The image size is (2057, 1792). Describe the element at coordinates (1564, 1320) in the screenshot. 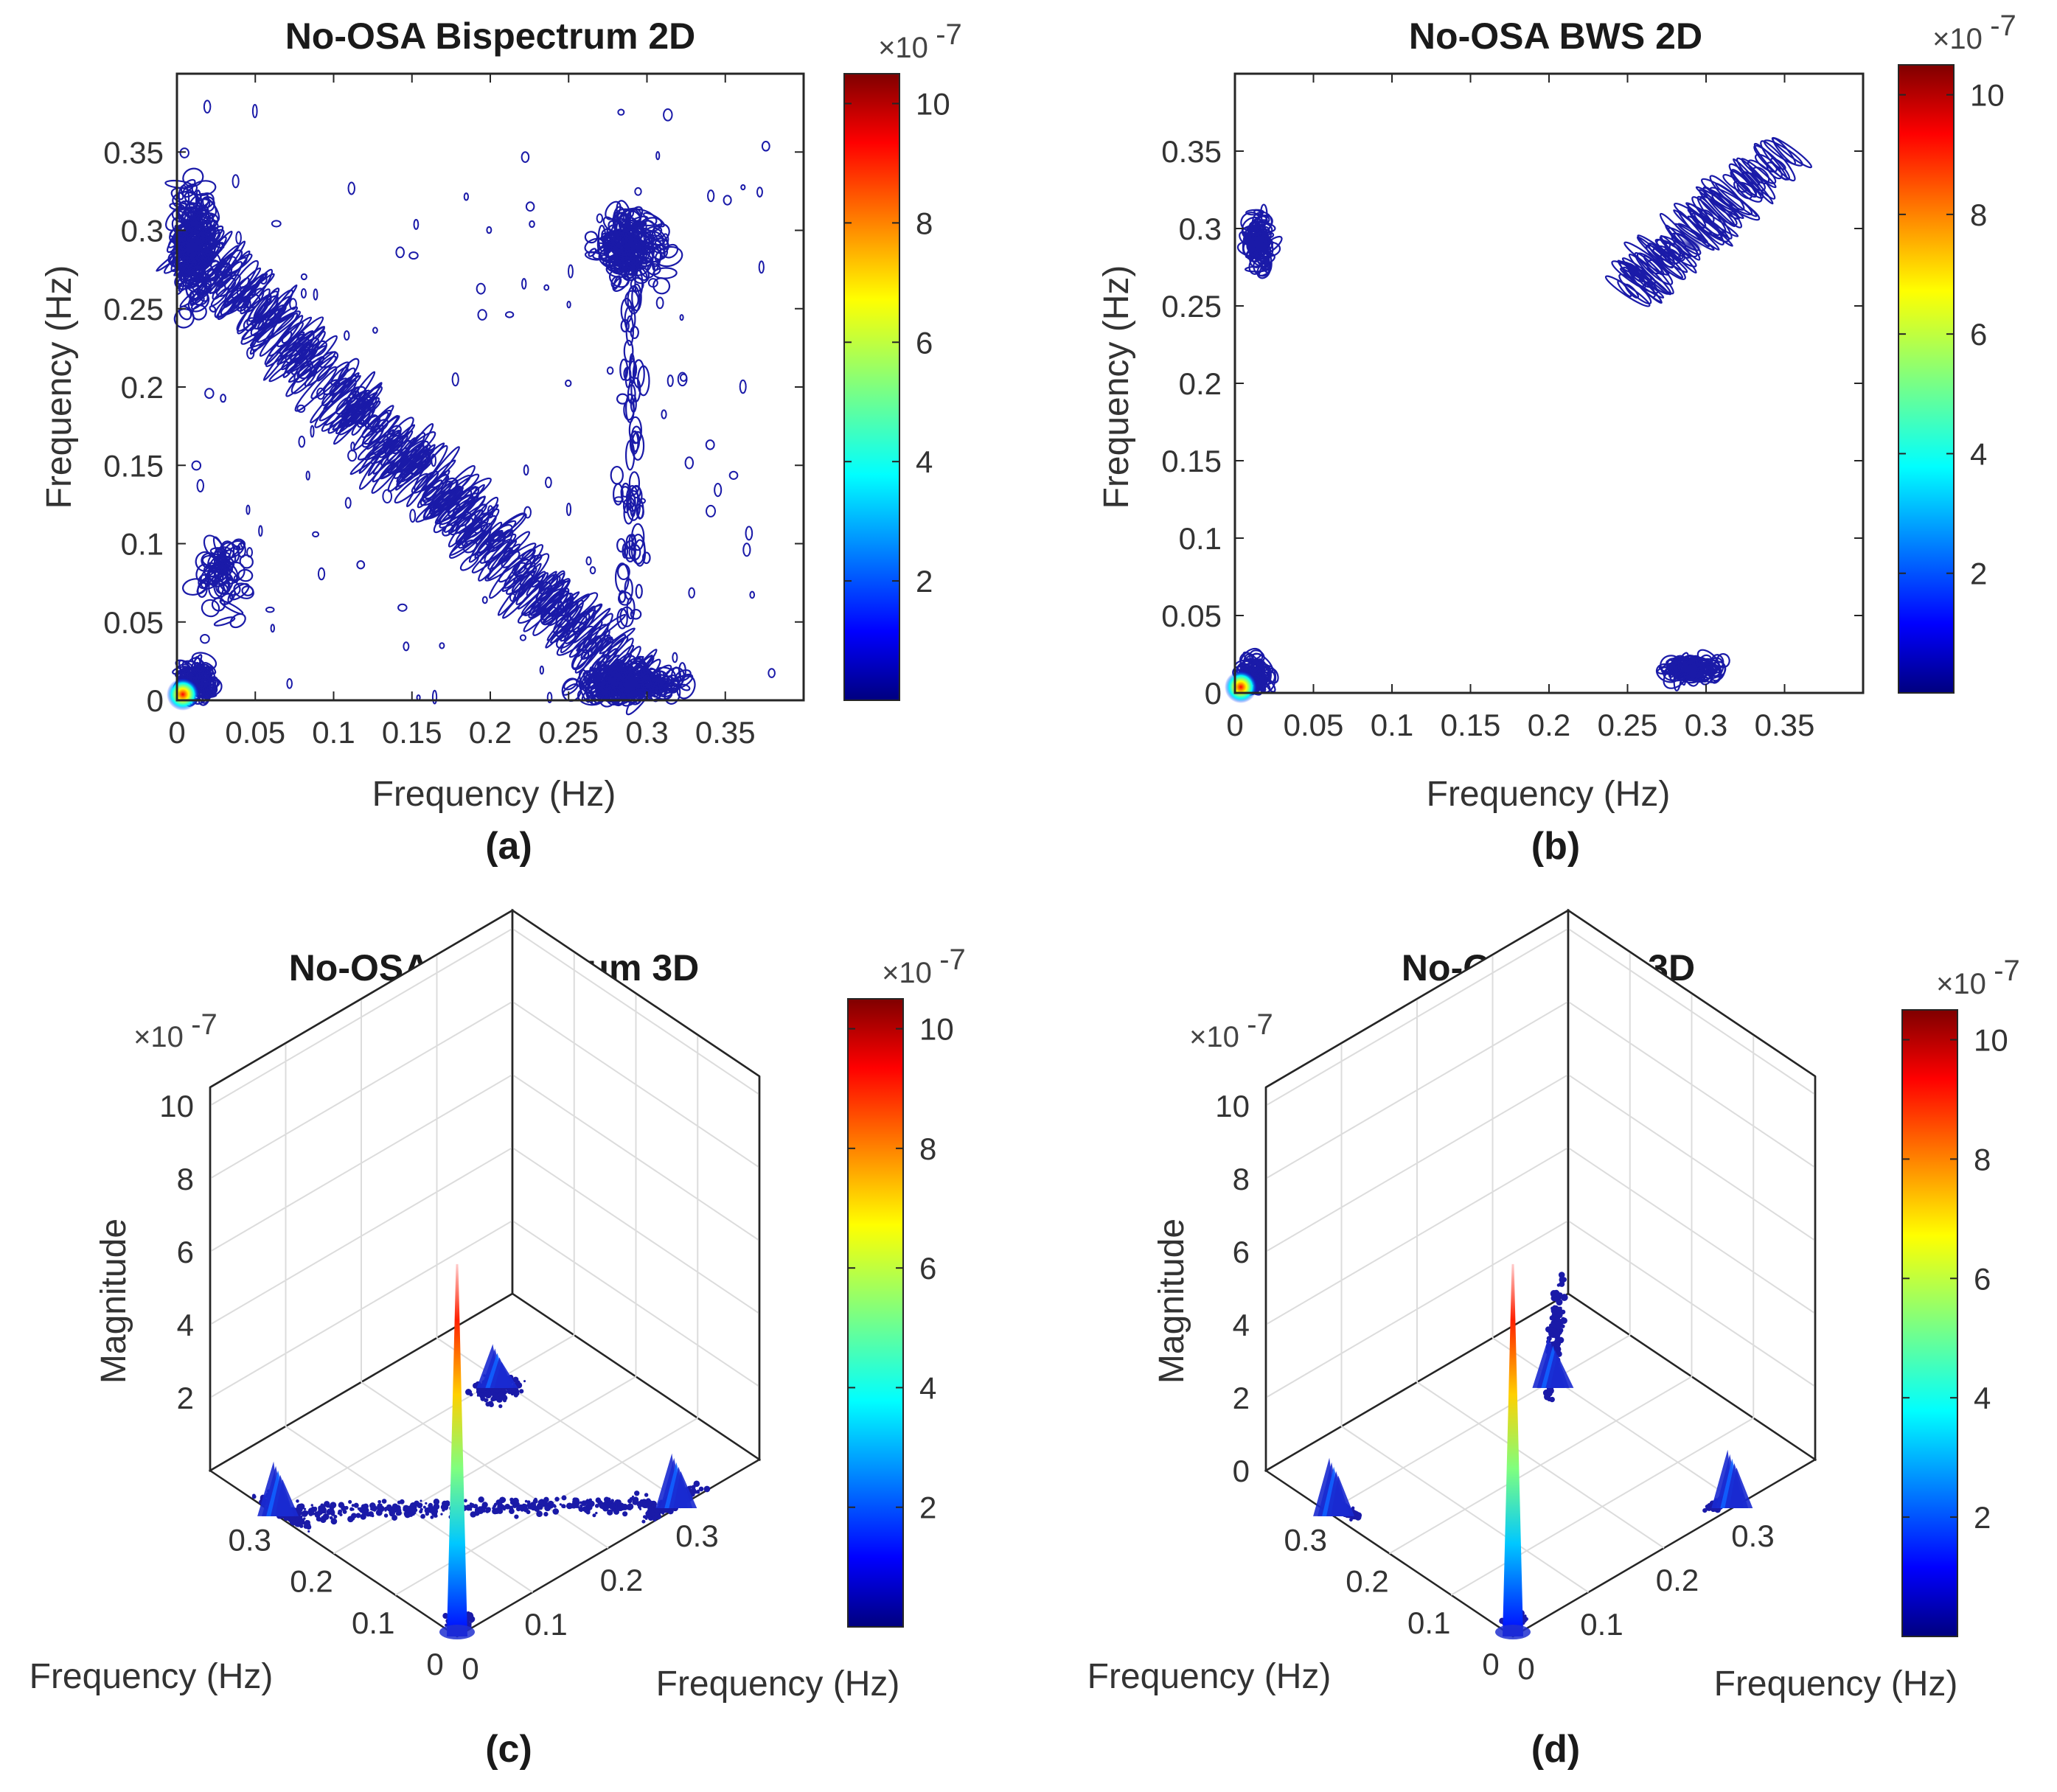

I see `pd-diag-point` at that location.